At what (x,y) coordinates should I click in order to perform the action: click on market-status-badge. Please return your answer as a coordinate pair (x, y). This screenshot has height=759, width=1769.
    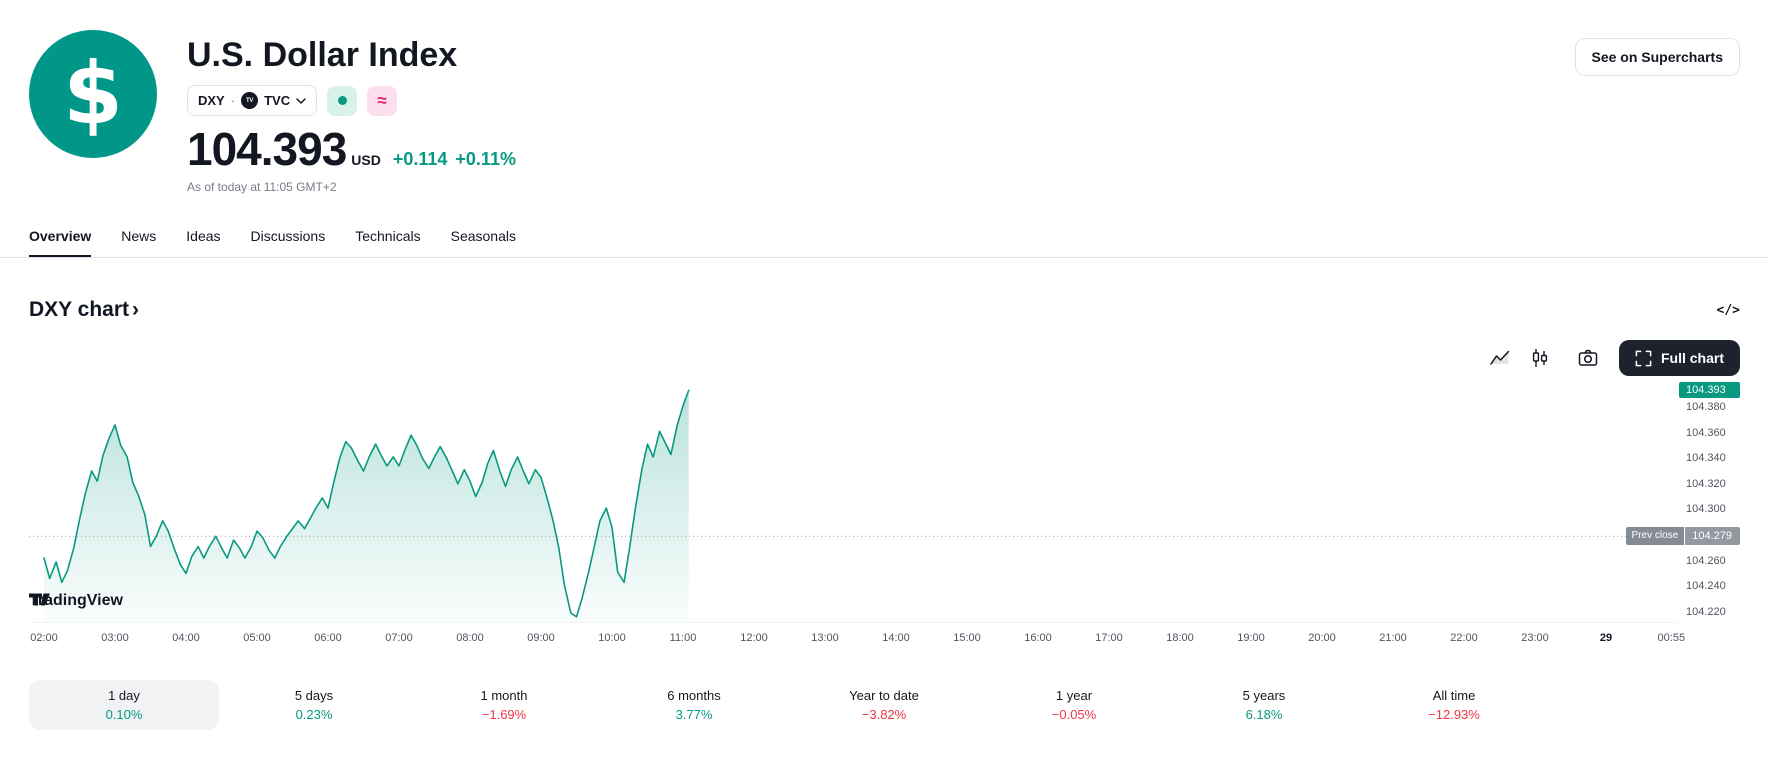
    Looking at the image, I should click on (342, 100).